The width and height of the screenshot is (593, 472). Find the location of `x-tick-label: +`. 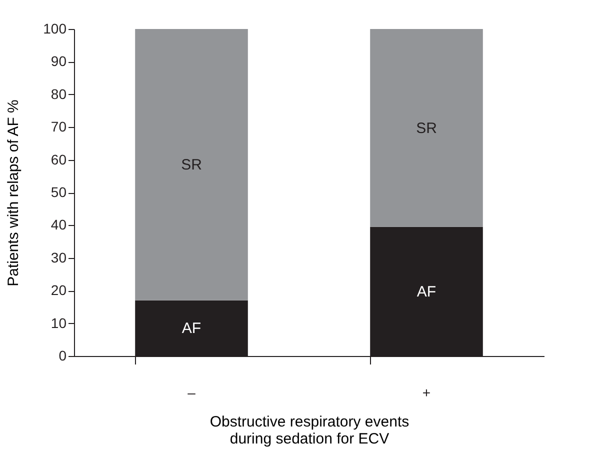

x-tick-label: + is located at coordinates (426, 392).